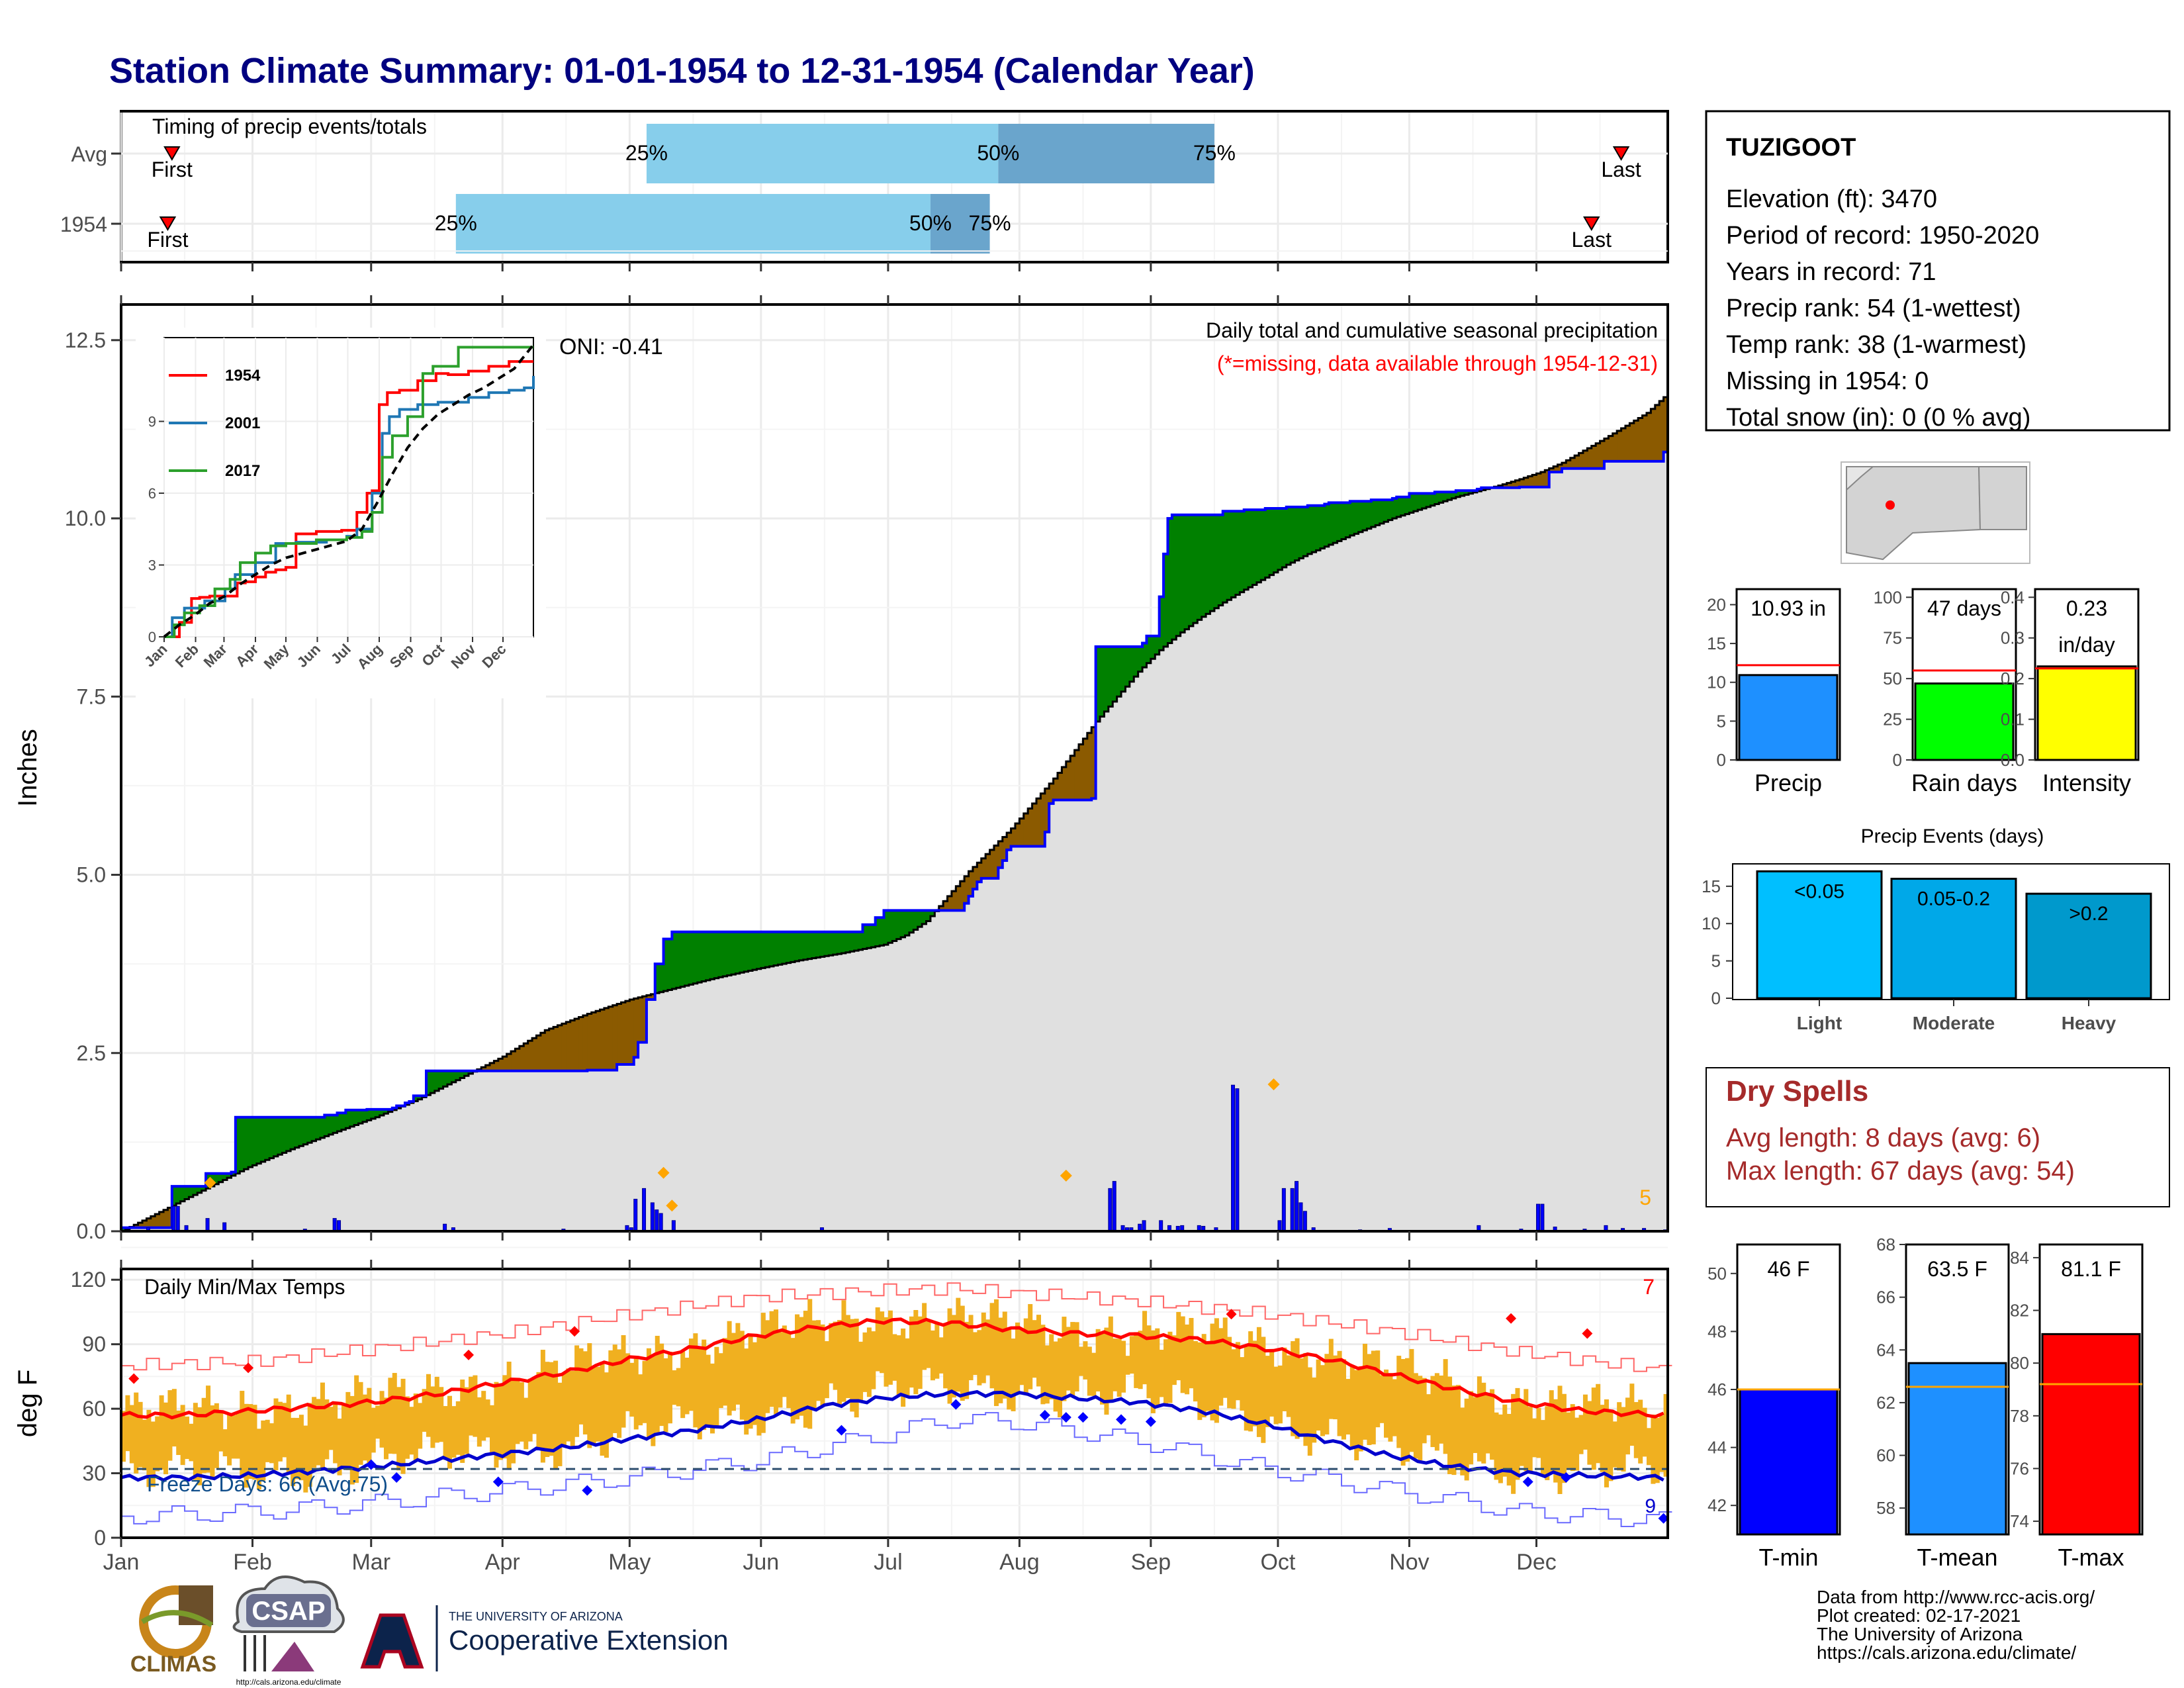 The height and width of the screenshot is (1688, 2184). Describe the element at coordinates (1789, 1557) in the screenshot. I see `temp-summary-label: T-min` at that location.